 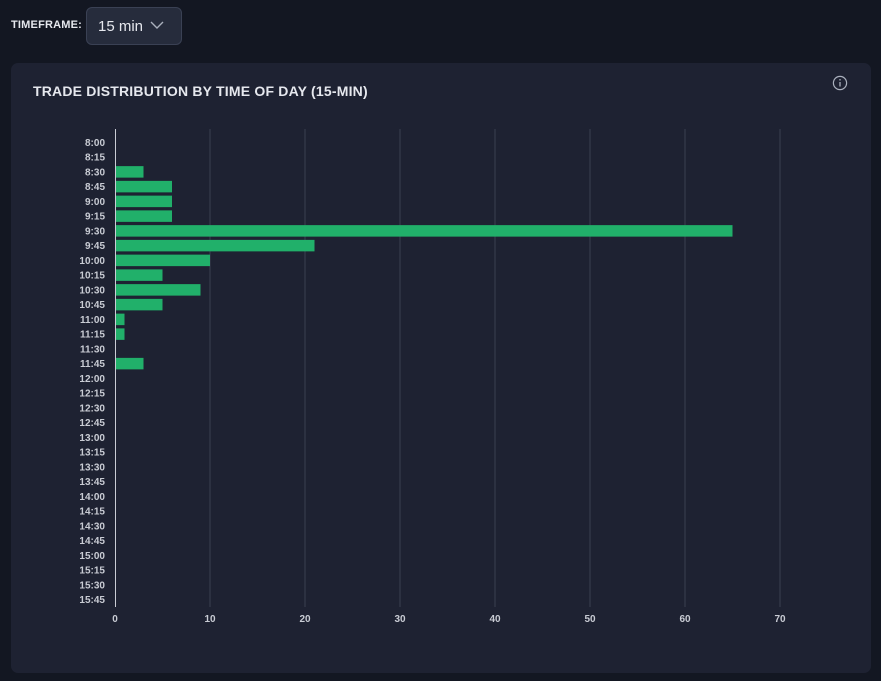 I want to click on x-tick-label: 40, so click(x=495, y=619).